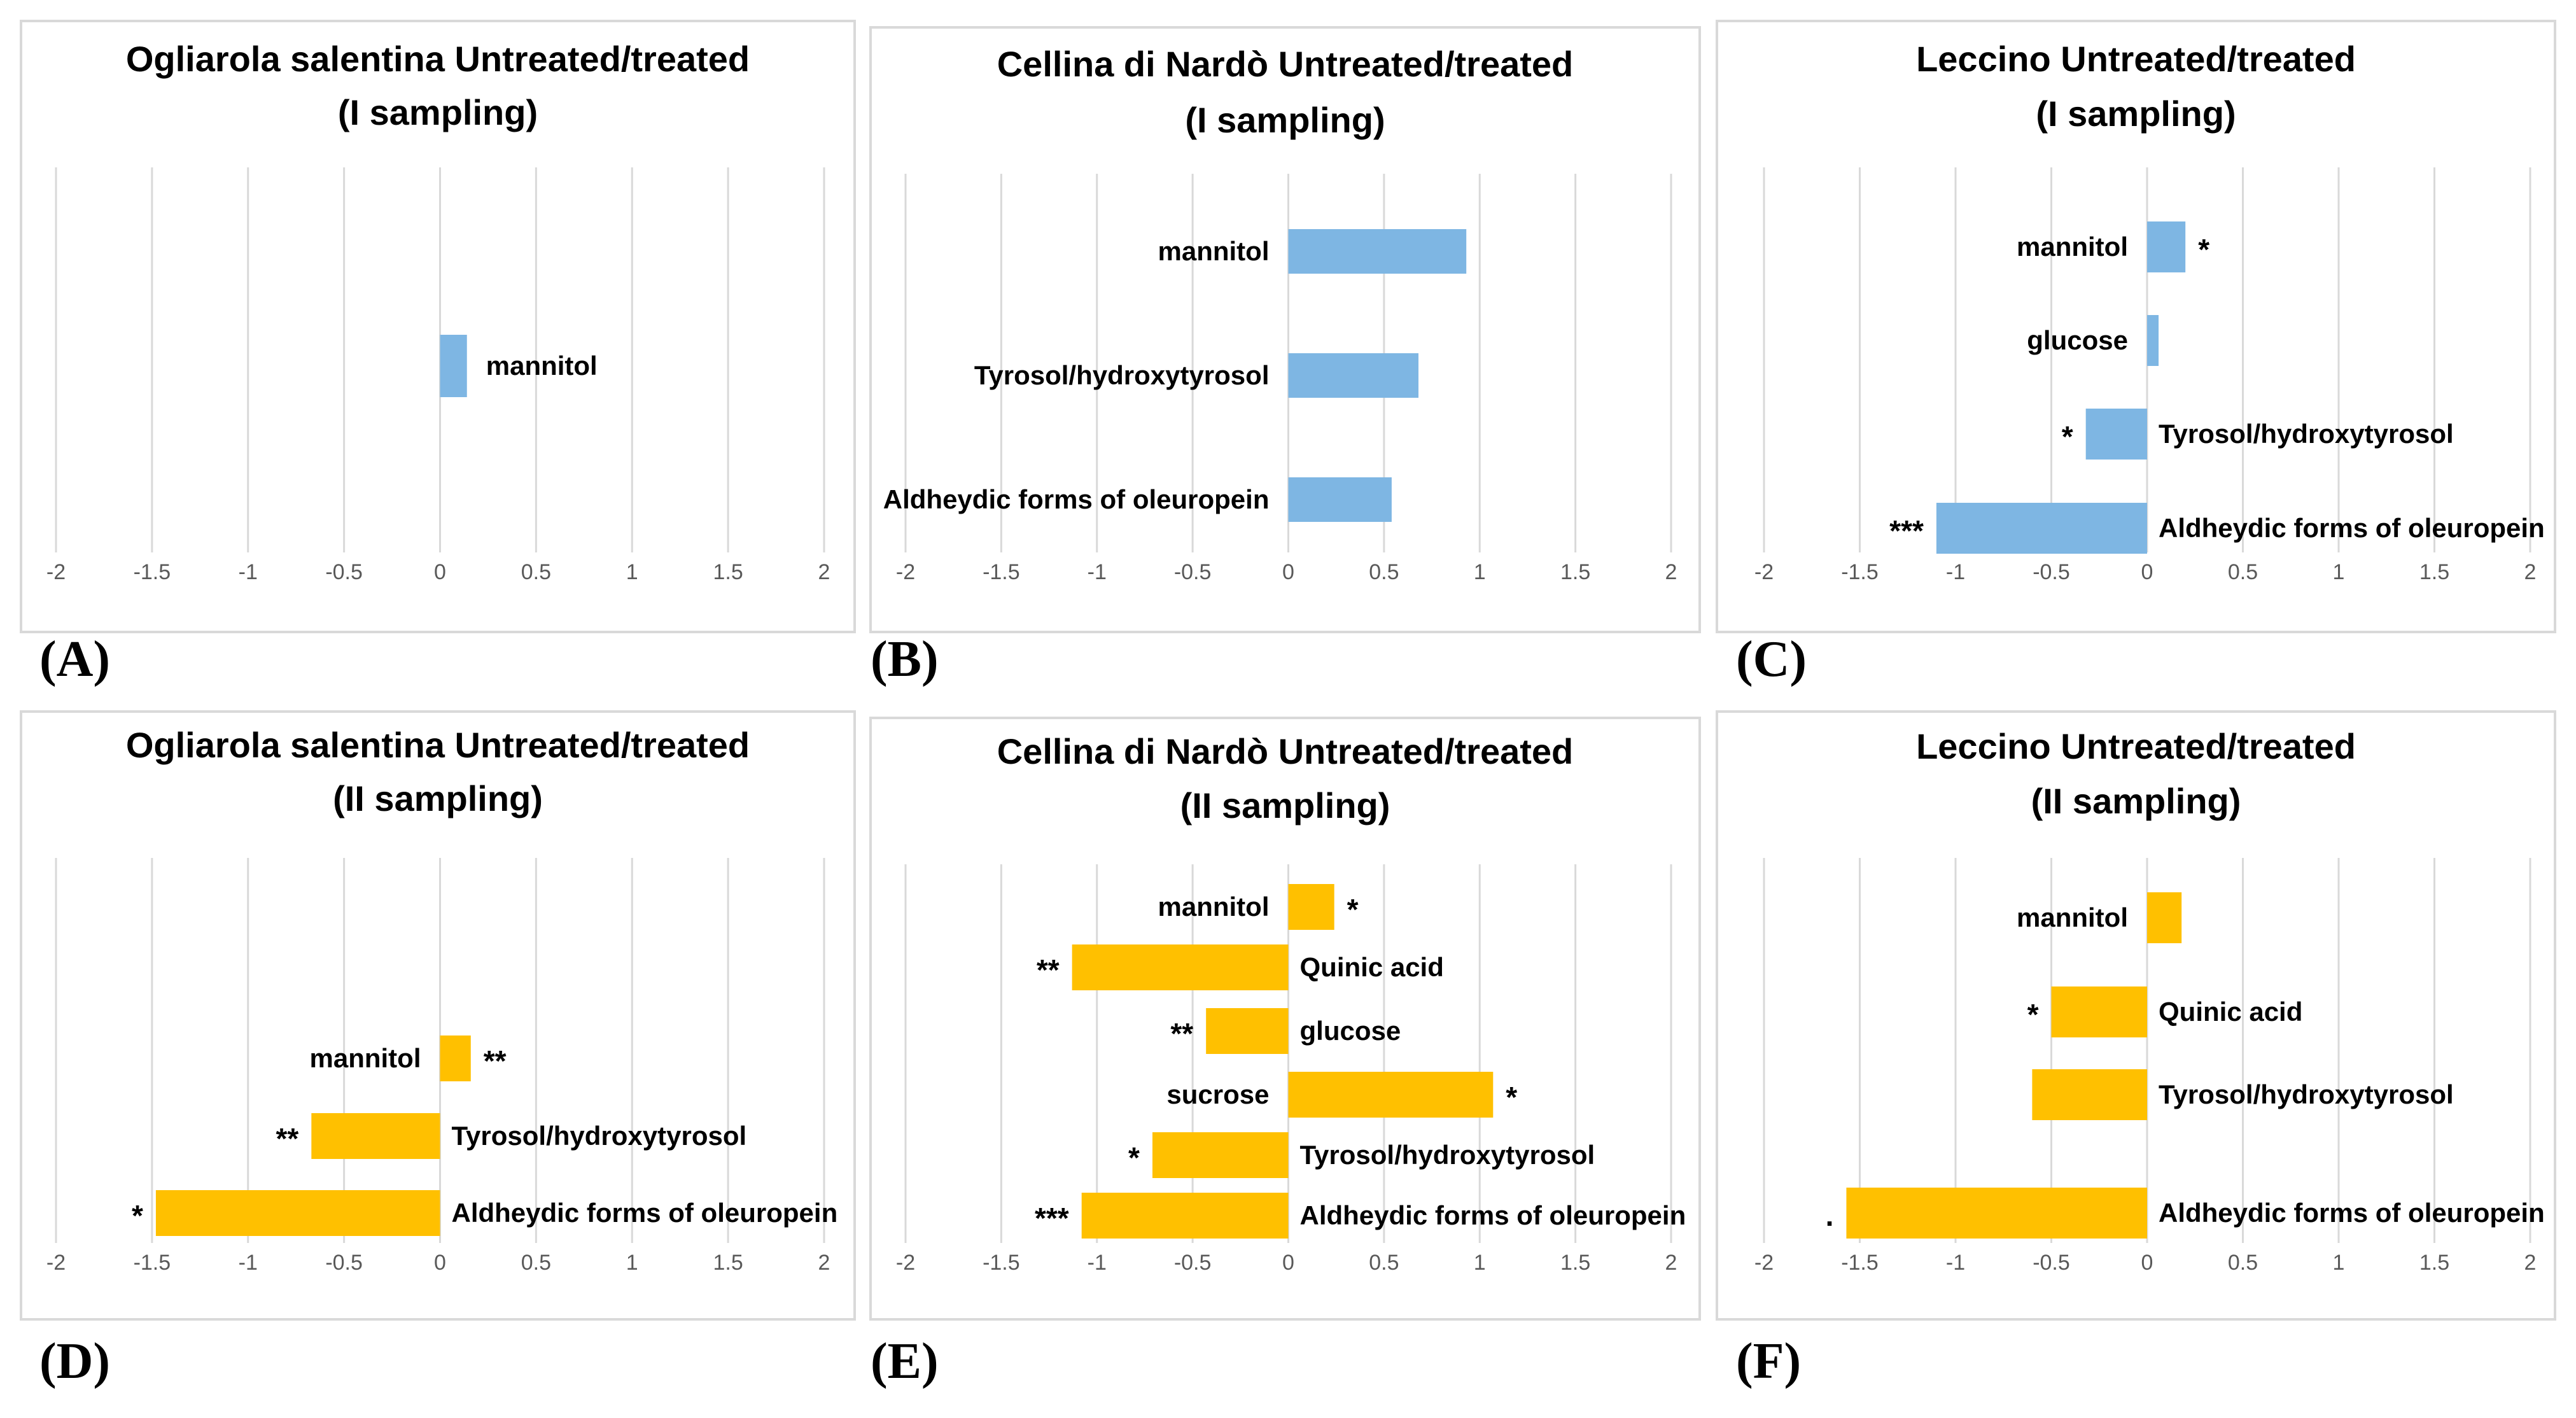  What do you see at coordinates (74, 659) in the screenshot?
I see `panel-label: (A)` at bounding box center [74, 659].